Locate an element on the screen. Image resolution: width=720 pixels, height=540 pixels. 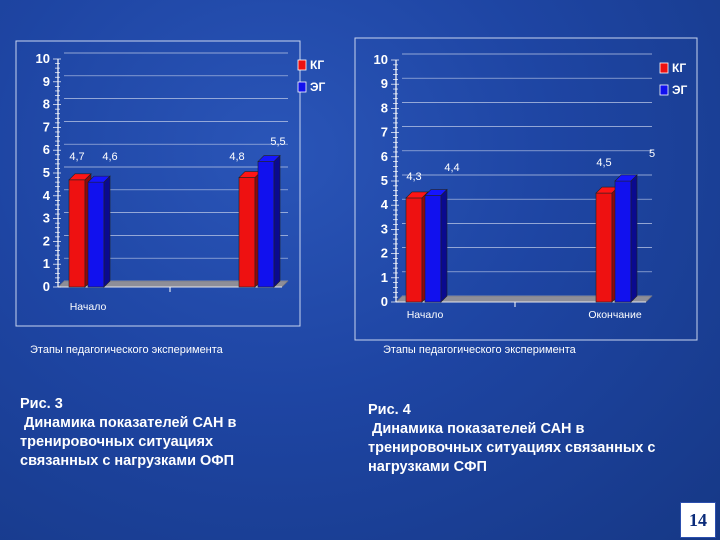
figure-4-caption-line: Рис. 4 is located at coordinates (389, 410).